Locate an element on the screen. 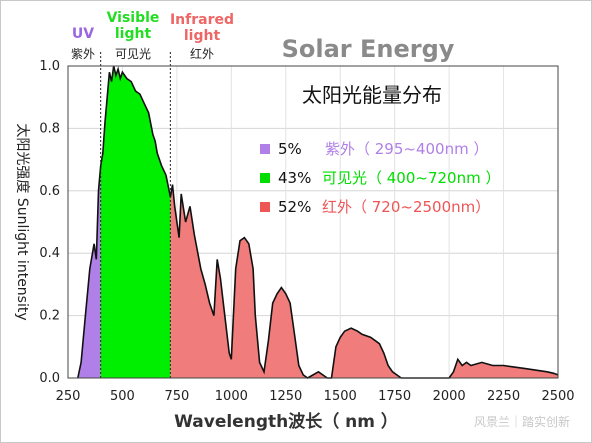 This screenshot has height=443, width=592. chart-subtitle: 太阳光能量分布 is located at coordinates (372, 95).